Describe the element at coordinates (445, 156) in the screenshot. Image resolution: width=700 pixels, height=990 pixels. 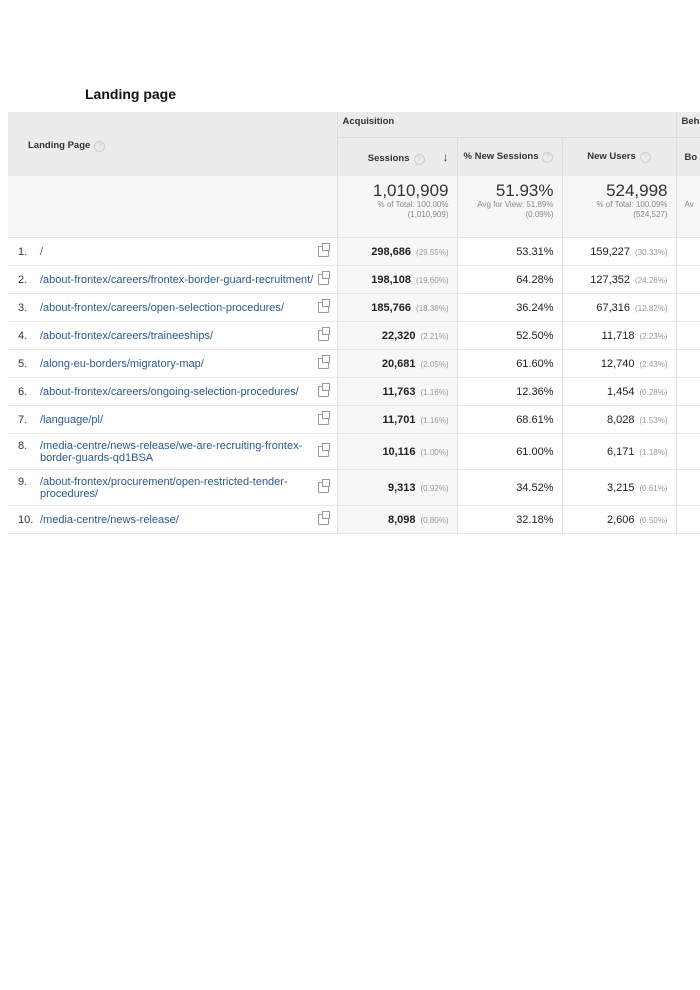
I see `sort-descending-icon: ↓` at that location.